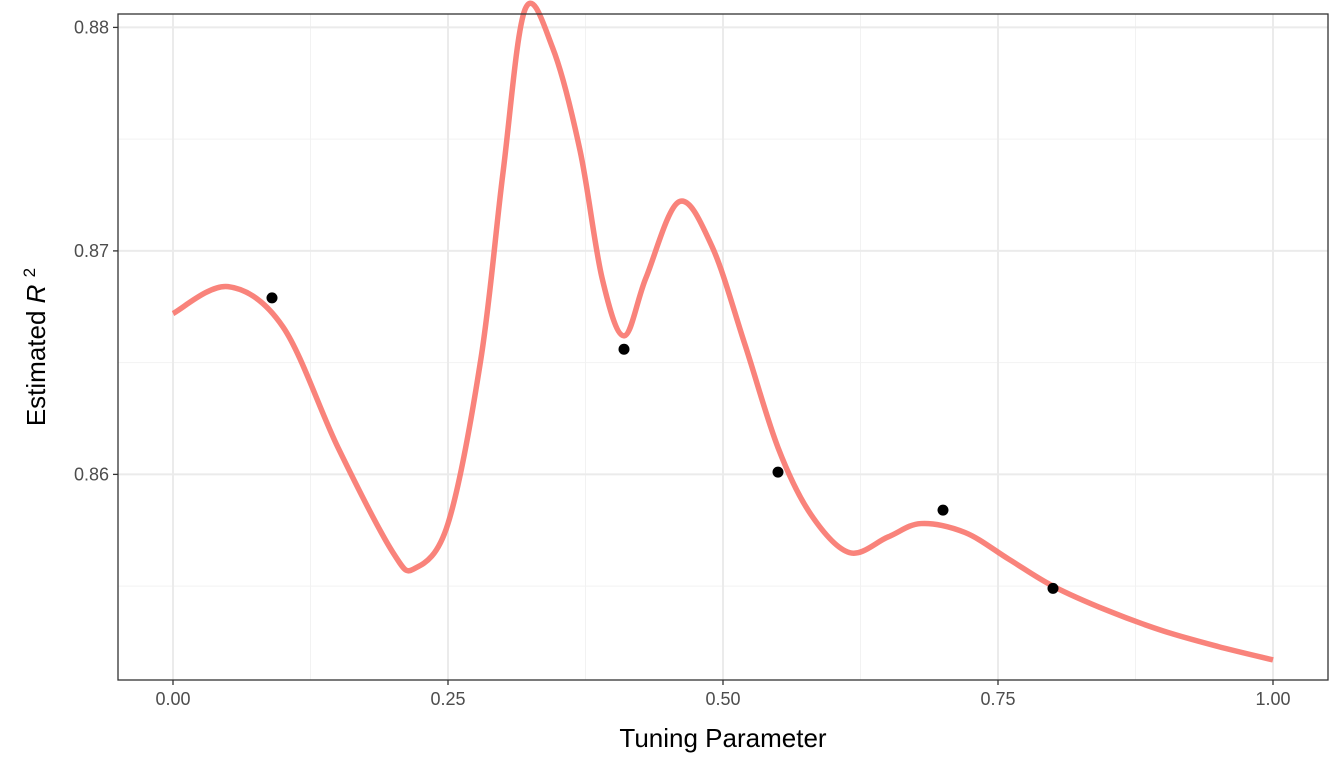 The image size is (1344, 768). What do you see at coordinates (722, 738) in the screenshot?
I see `x-axis-title: Tuning Parameter` at bounding box center [722, 738].